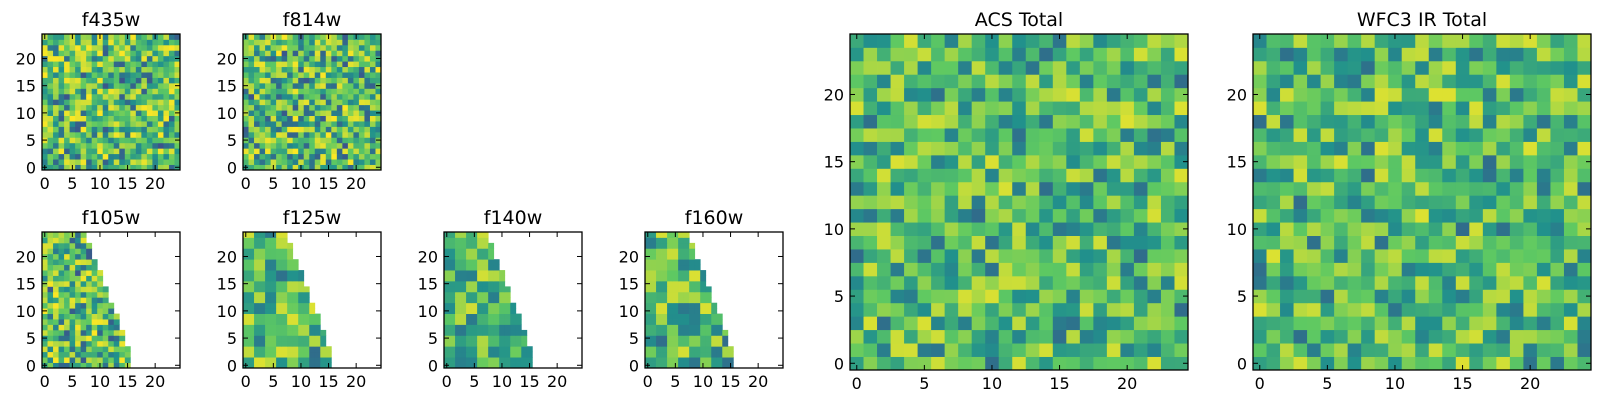 Image resolution: width=1600 pixels, height=400 pixels. Describe the element at coordinates (557, 381) in the screenshot. I see `x-tick-label: 20` at that location.